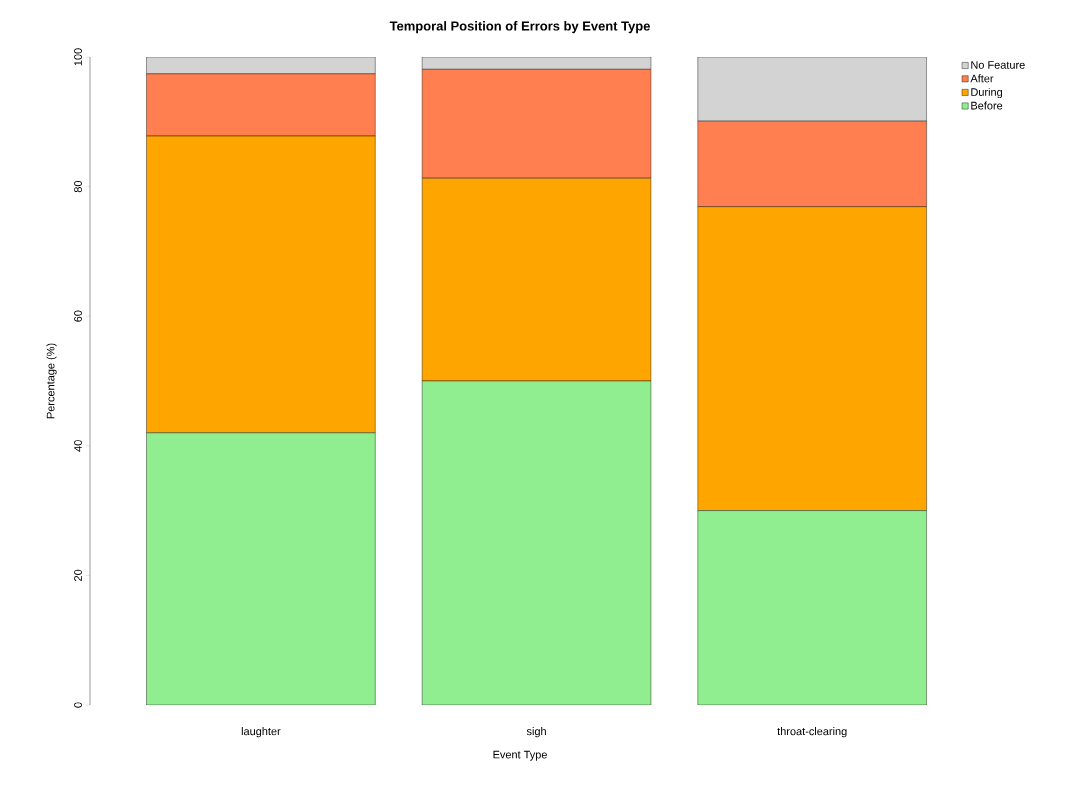 The height and width of the screenshot is (787, 1069). What do you see at coordinates (986, 93) in the screenshot?
I see `legend-label: During` at bounding box center [986, 93].